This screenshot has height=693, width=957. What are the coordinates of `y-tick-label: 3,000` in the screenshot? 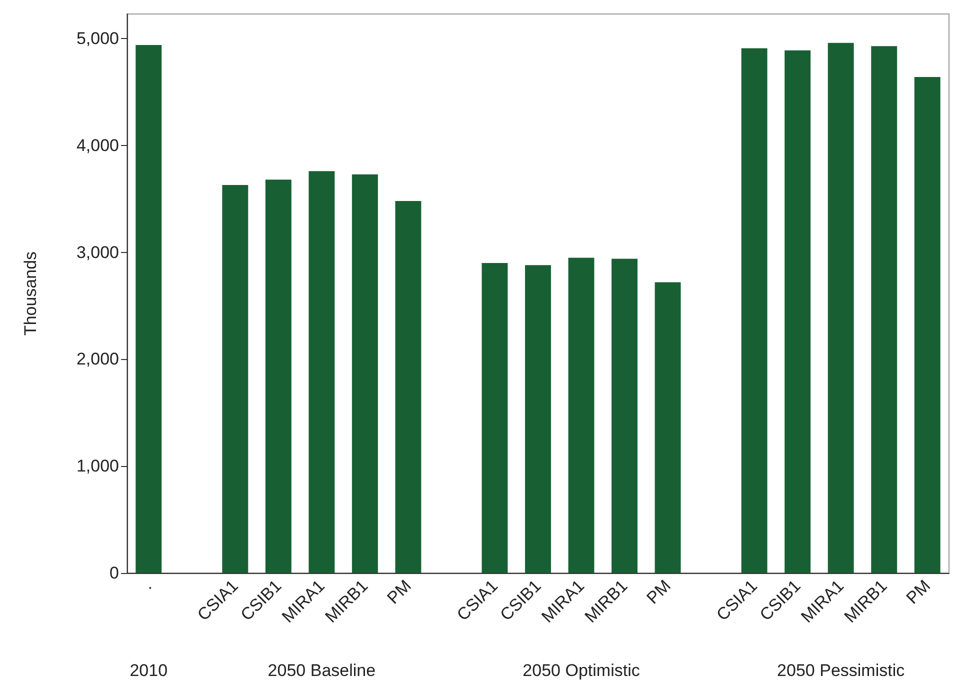 It's located at (97, 252).